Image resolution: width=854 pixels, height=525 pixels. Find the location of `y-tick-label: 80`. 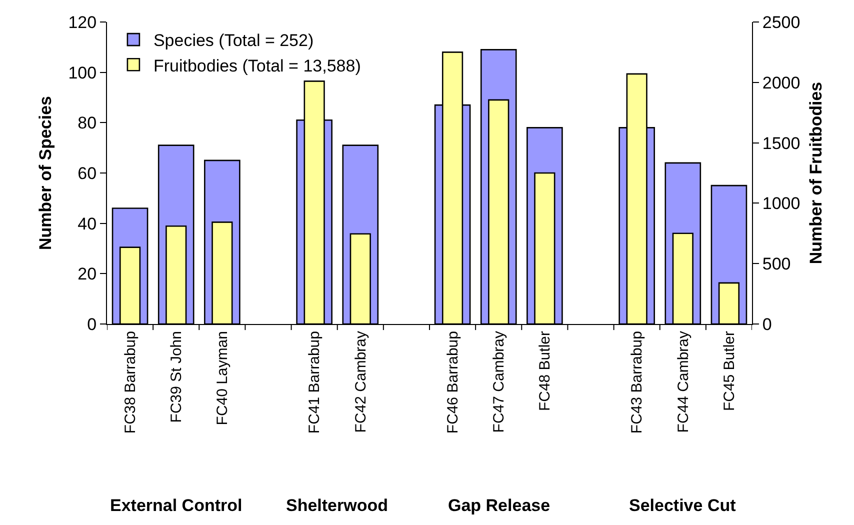

y-tick-label: 80 is located at coordinates (87, 123).